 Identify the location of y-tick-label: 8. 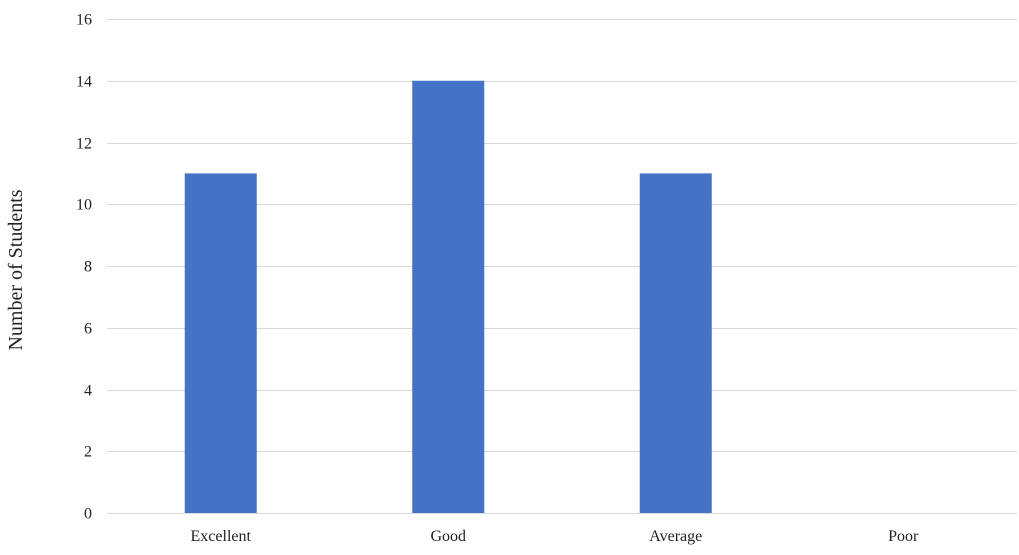
(88, 267).